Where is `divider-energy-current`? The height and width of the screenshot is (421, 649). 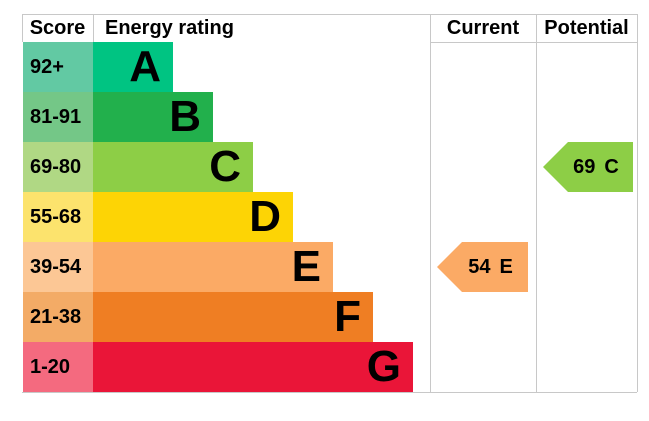
divider-energy-current is located at coordinates (430, 203).